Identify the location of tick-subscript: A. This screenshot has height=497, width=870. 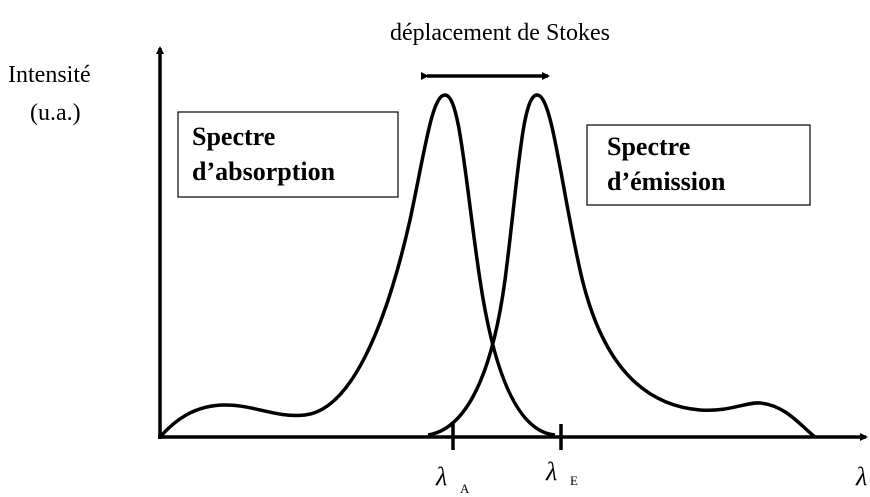
(465, 488).